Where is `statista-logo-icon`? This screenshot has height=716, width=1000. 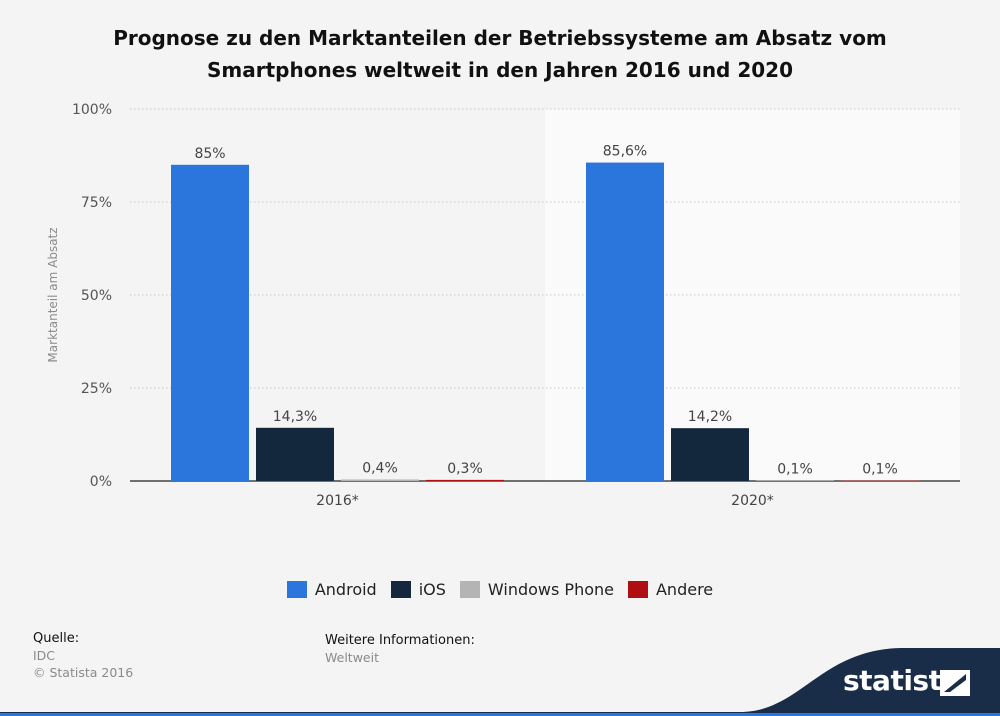 statista-logo-icon is located at coordinates (955, 683).